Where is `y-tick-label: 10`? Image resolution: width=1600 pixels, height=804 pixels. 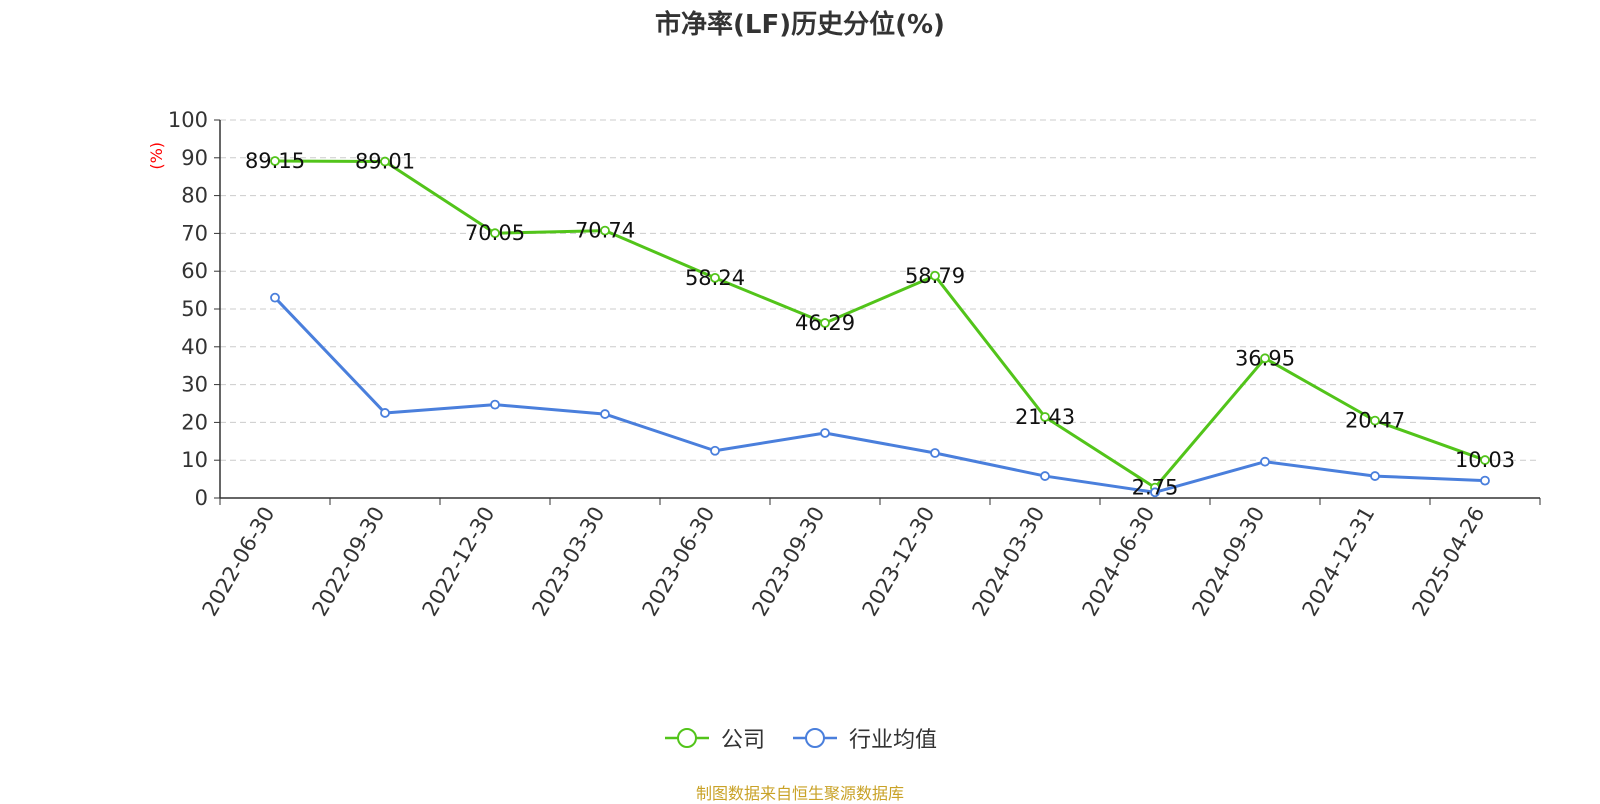 y-tick-label: 10 is located at coordinates (194, 460).